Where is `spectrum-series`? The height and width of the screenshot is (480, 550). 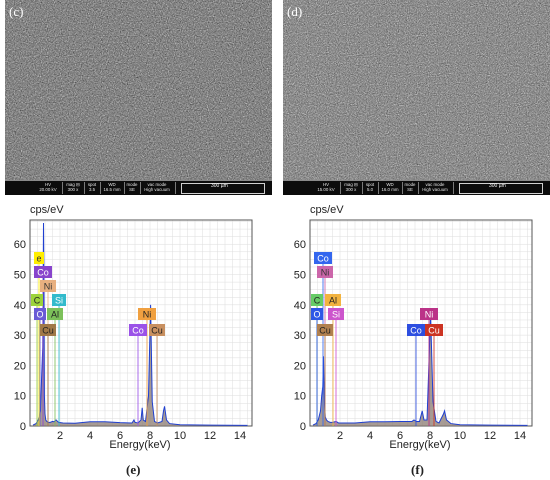
spectrum-series is located at coordinates (420, 369).